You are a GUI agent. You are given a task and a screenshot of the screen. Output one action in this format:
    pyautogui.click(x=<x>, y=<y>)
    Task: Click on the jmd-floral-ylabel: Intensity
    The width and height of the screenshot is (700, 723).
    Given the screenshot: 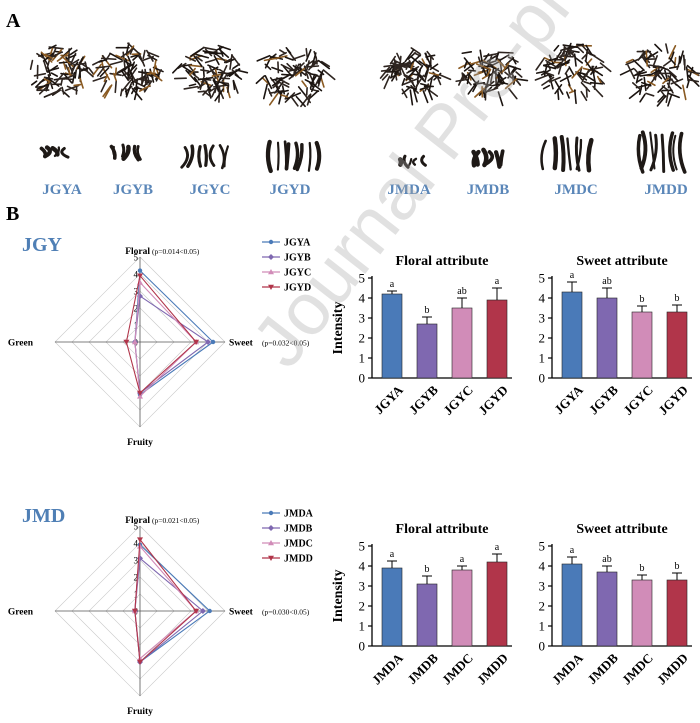 What is the action you would take?
    pyautogui.click(x=338, y=596)
    